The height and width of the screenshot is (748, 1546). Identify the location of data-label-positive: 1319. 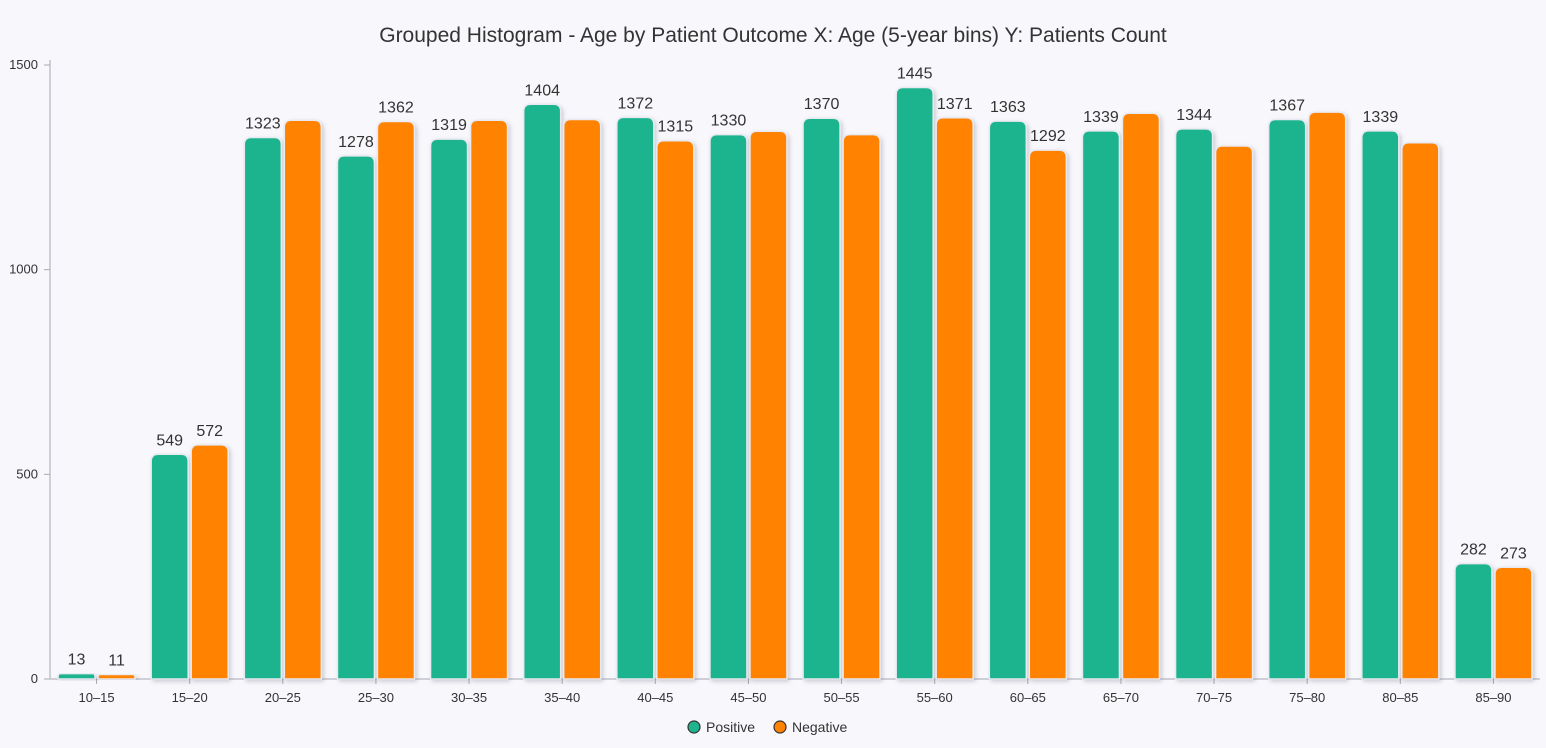
(449, 125).